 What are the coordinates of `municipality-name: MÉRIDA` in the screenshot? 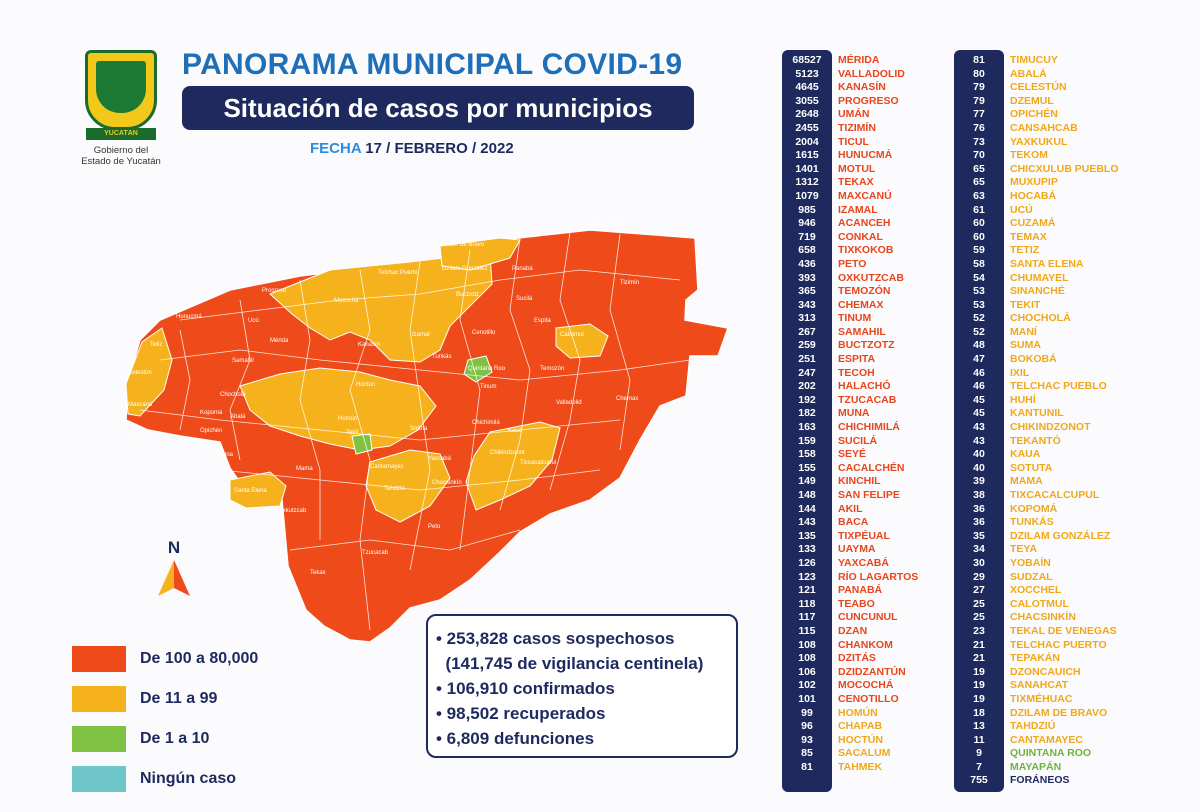 It's located at (859, 60).